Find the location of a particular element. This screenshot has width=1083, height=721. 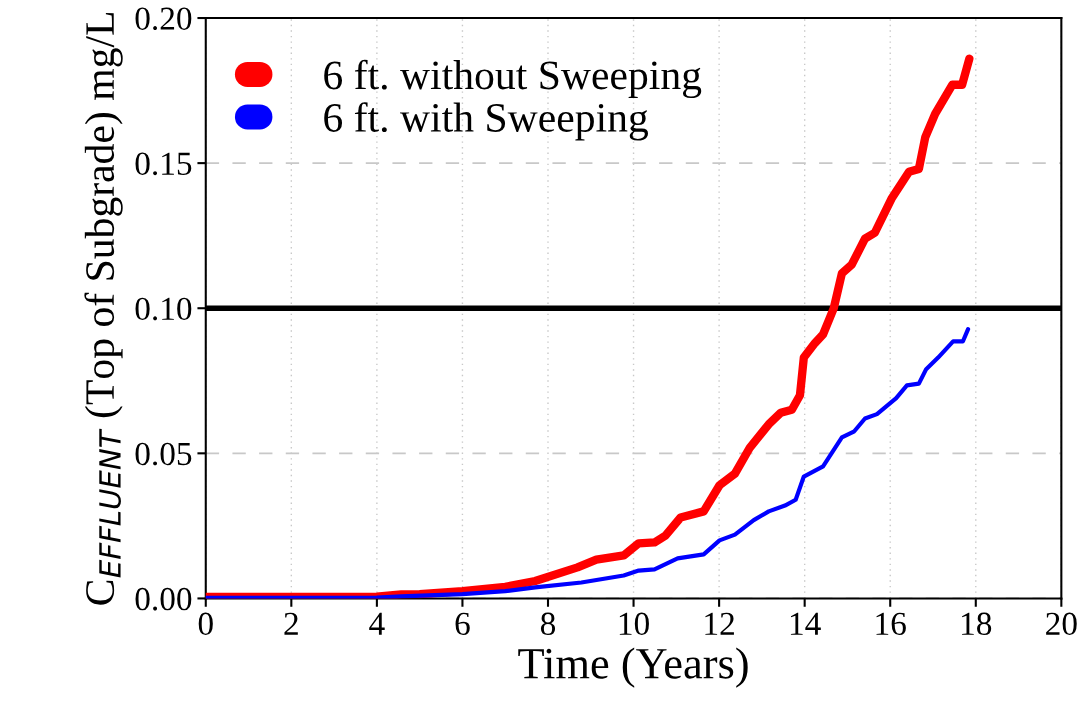

x-tick-label: 0 is located at coordinates (205, 624).